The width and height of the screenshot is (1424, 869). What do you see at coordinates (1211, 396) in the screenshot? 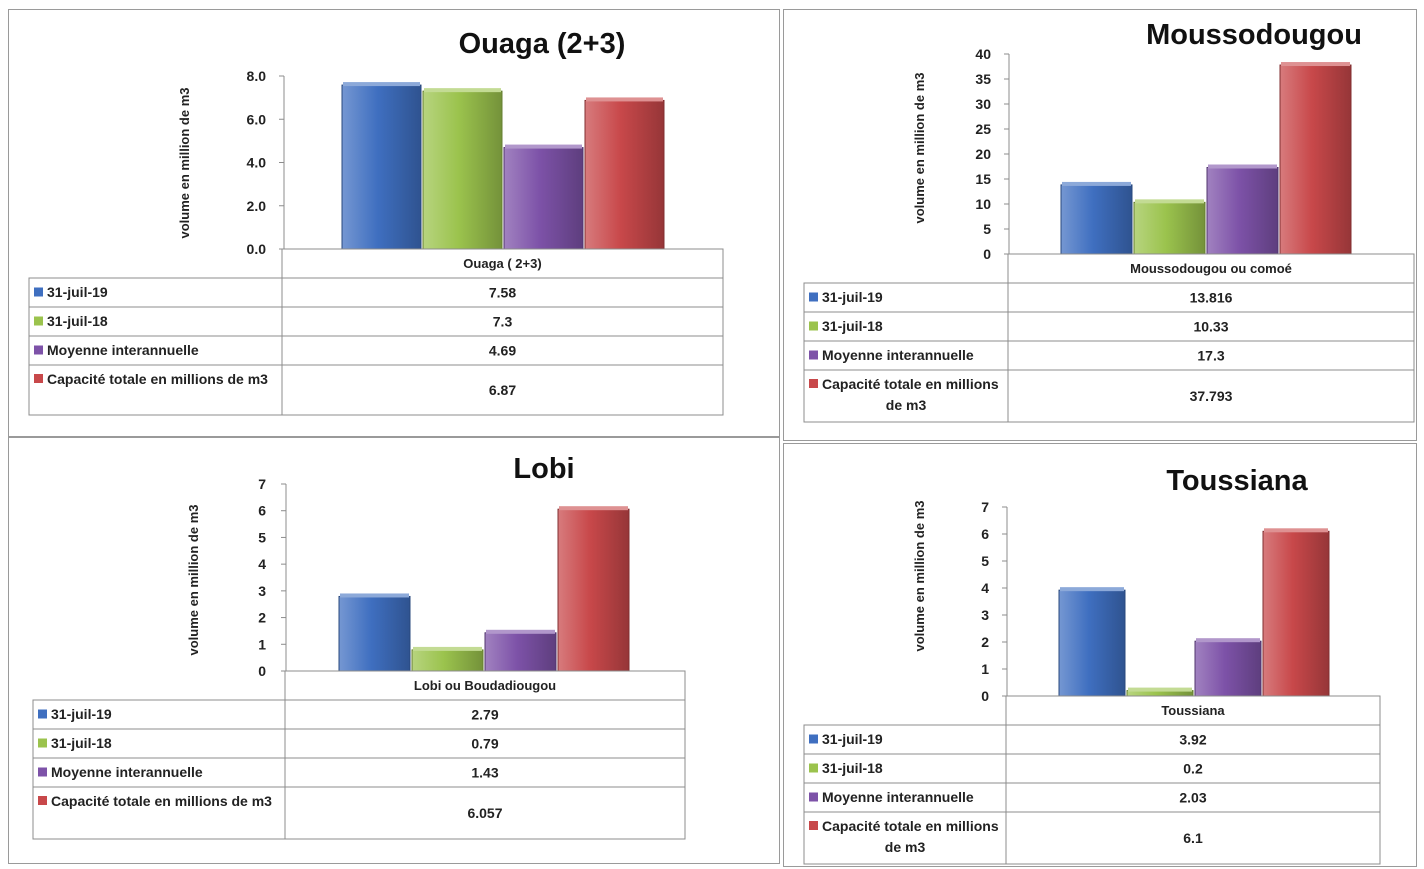
I see `data-value-label: 37.793` at bounding box center [1211, 396].